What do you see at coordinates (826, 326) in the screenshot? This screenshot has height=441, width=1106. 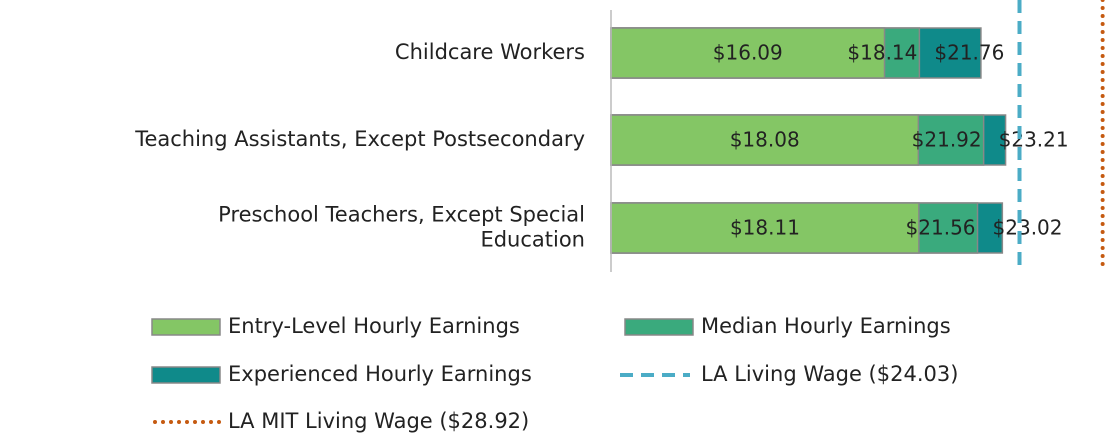 I see `legend-label: Median Hourly Earnings` at bounding box center [826, 326].